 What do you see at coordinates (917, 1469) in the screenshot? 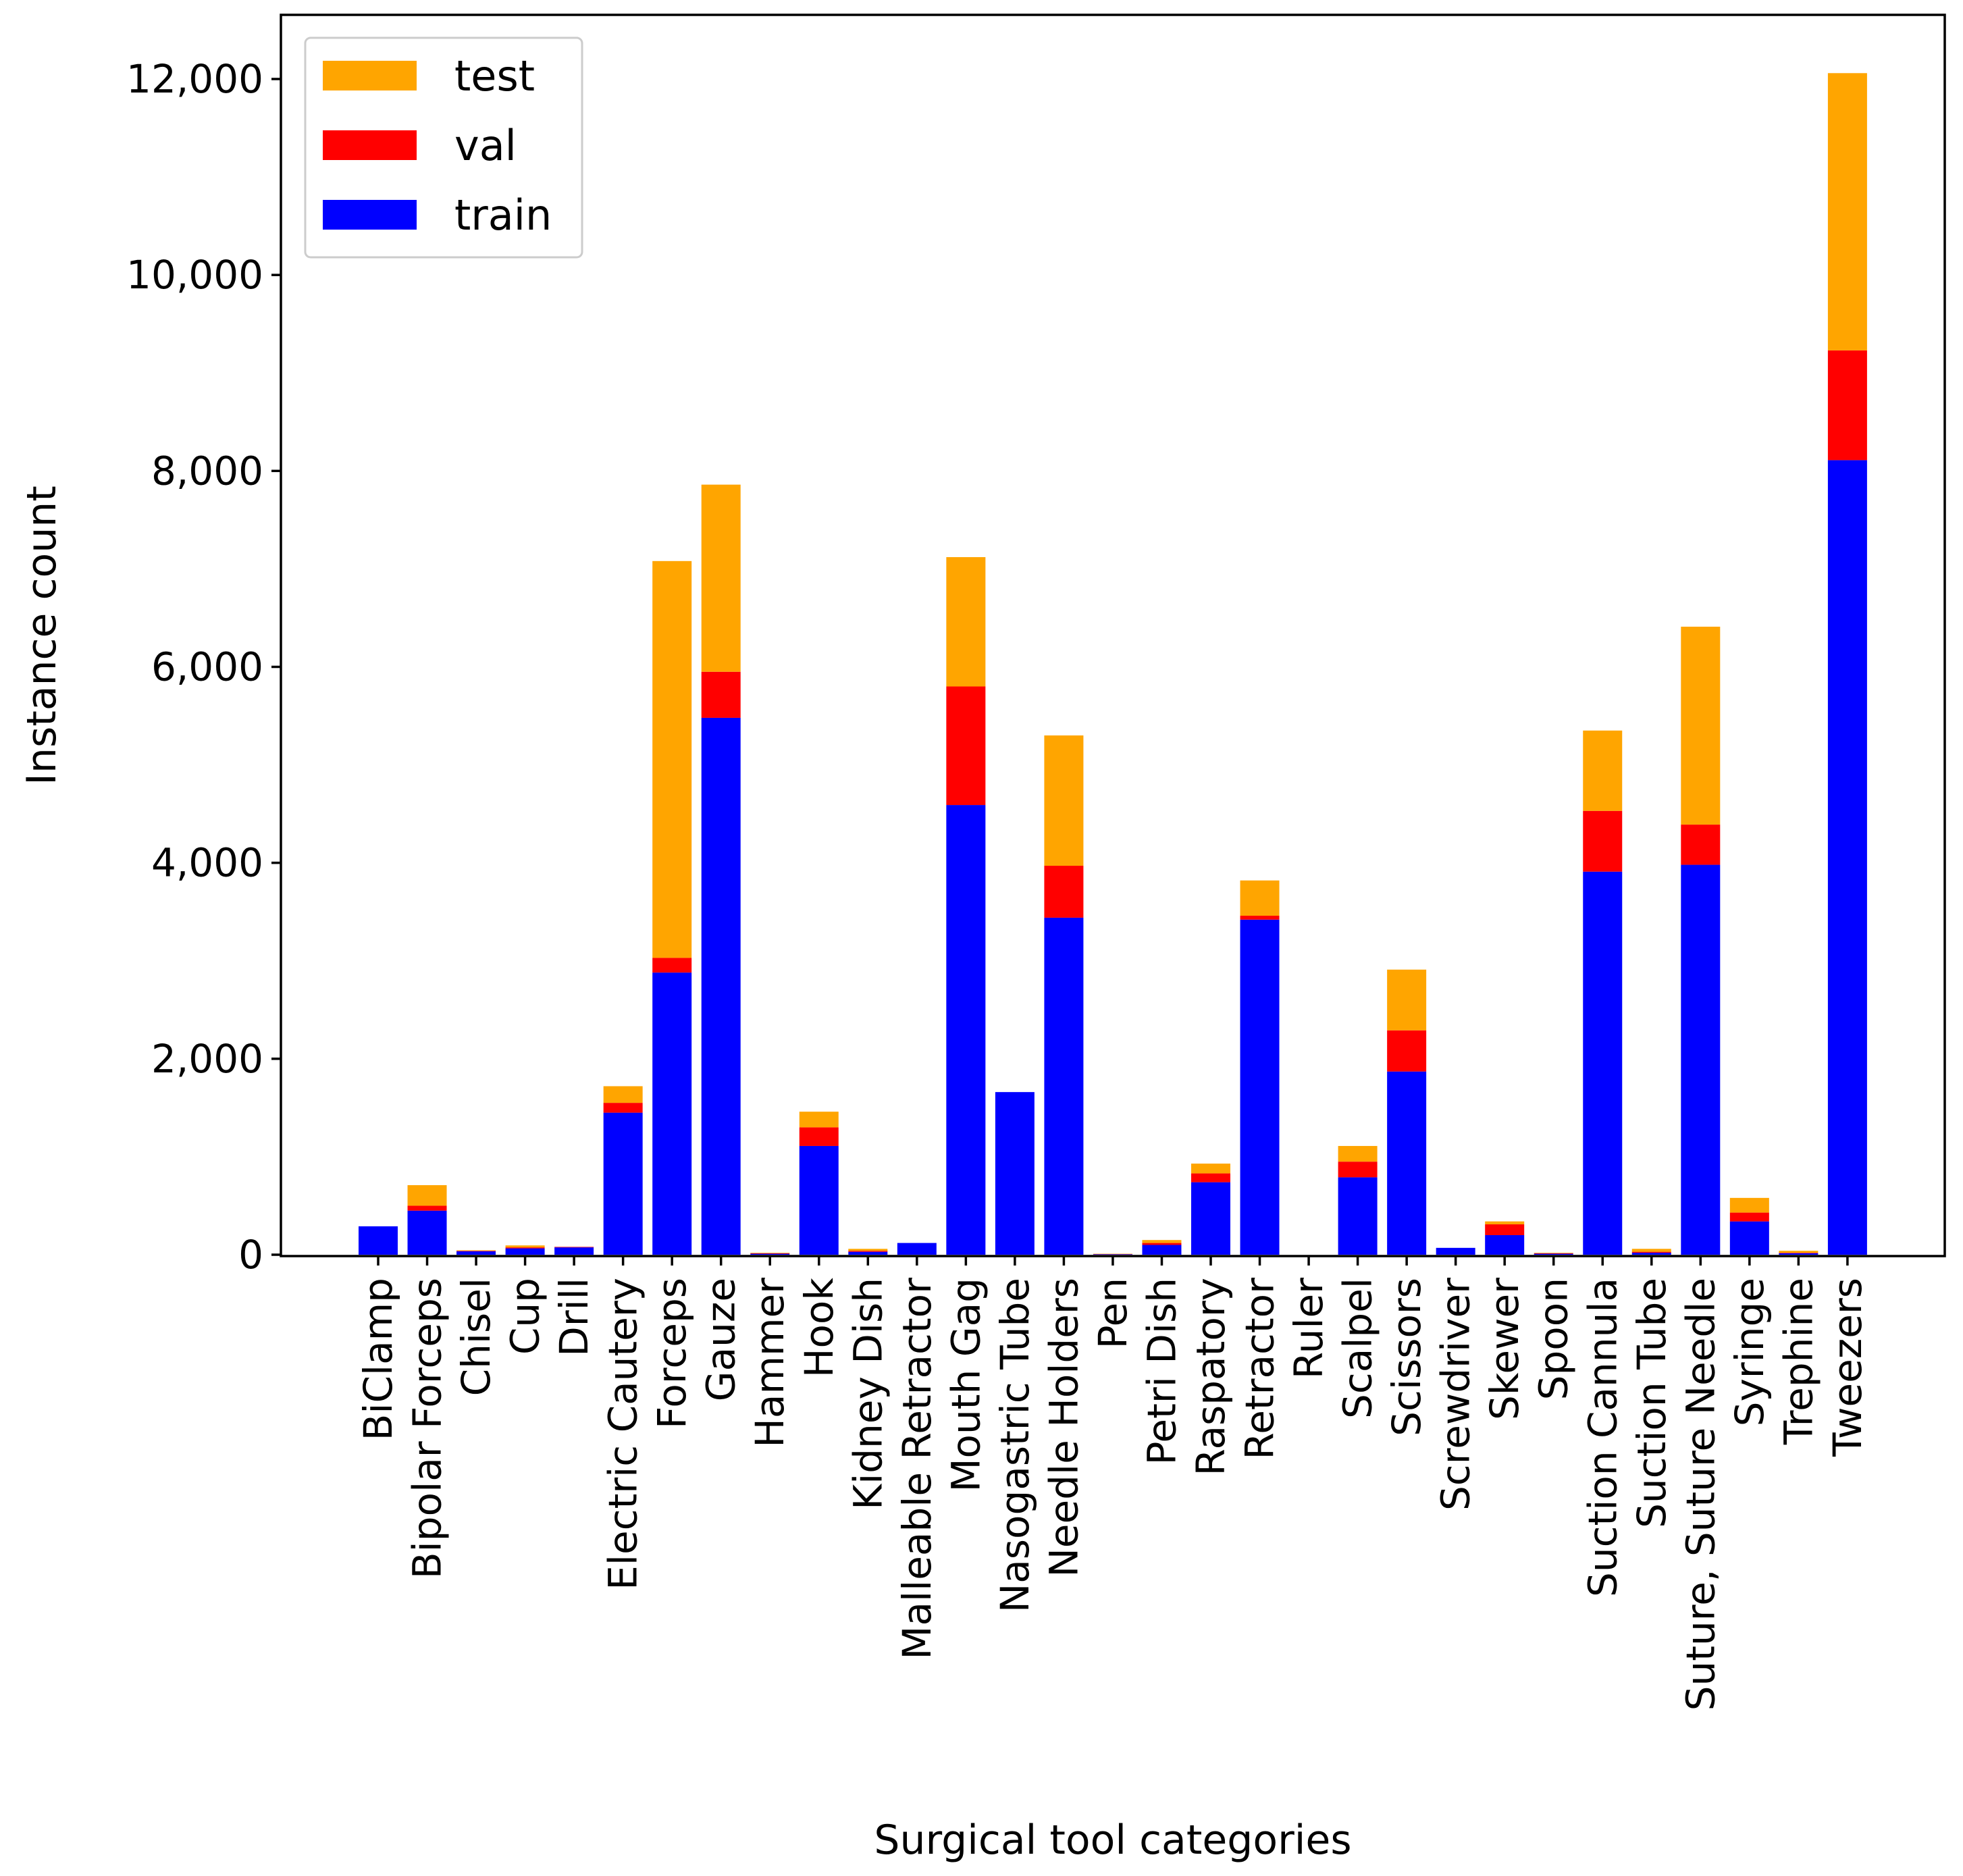
I see `x-tick-label: Malleable Retractor` at bounding box center [917, 1469].